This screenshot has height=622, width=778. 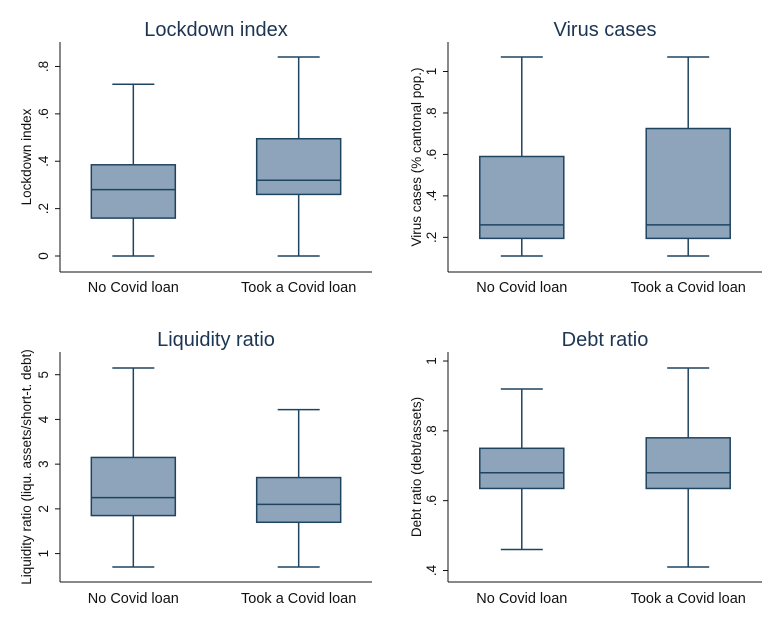 What do you see at coordinates (43, 256) in the screenshot?
I see `y-tick-label: 0` at bounding box center [43, 256].